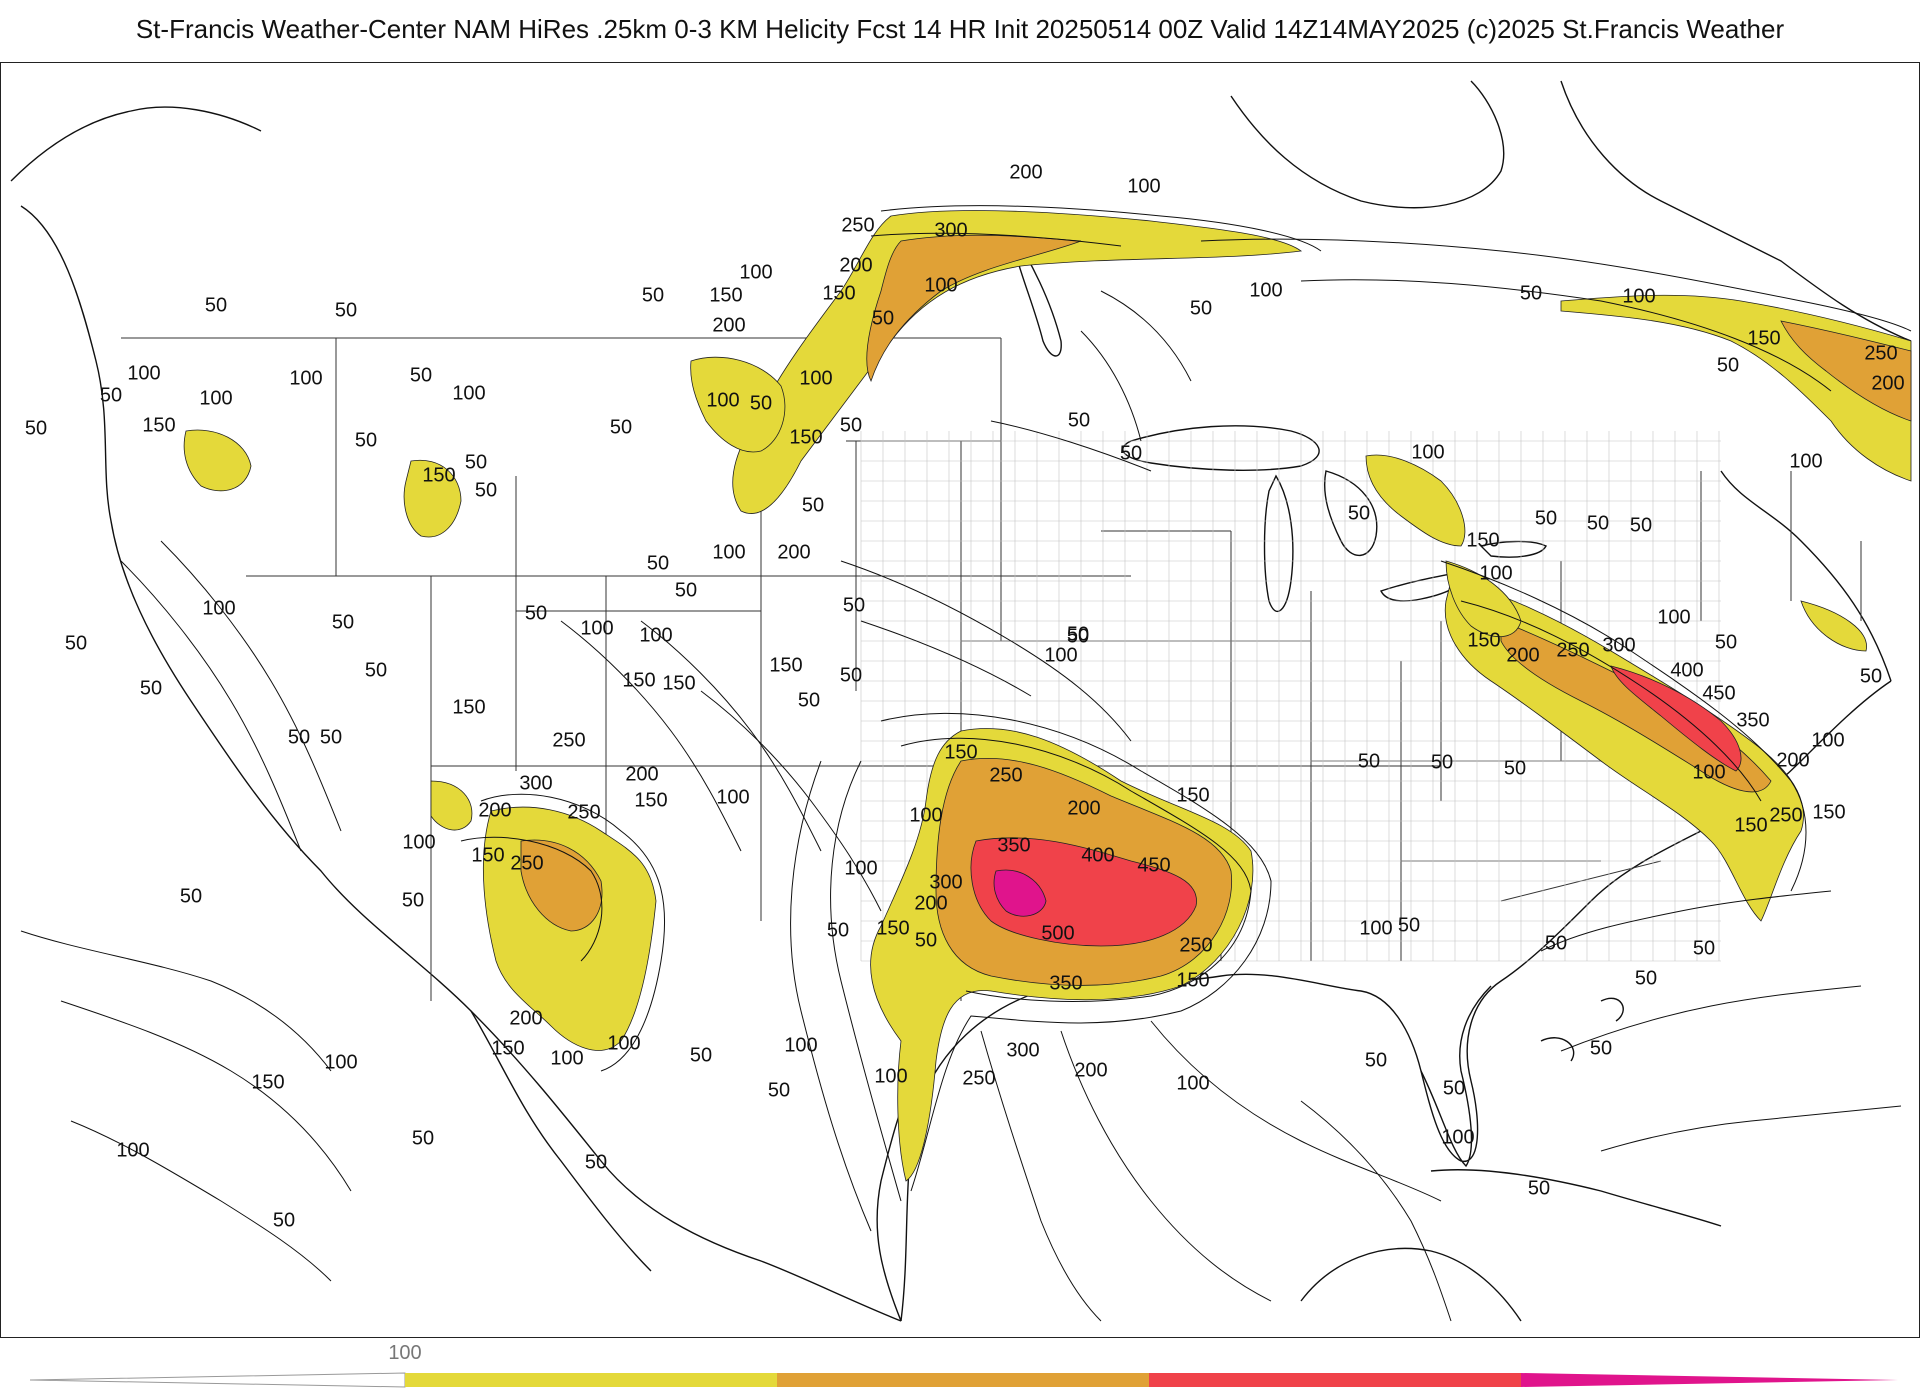 The image size is (1920, 1400). What do you see at coordinates (218, 1380) in the screenshot?
I see `colorbar-low-triangle` at bounding box center [218, 1380].